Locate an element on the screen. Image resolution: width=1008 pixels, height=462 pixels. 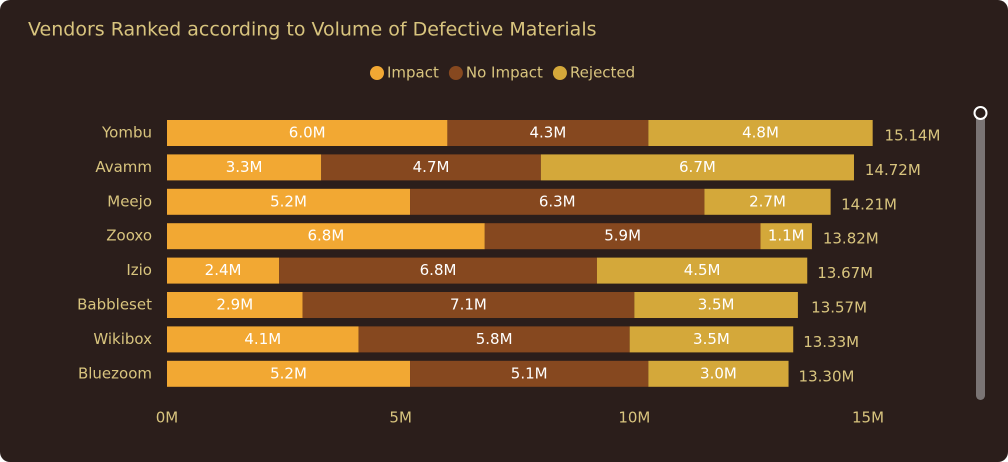
data-label: 4.3M is located at coordinates (547, 133).